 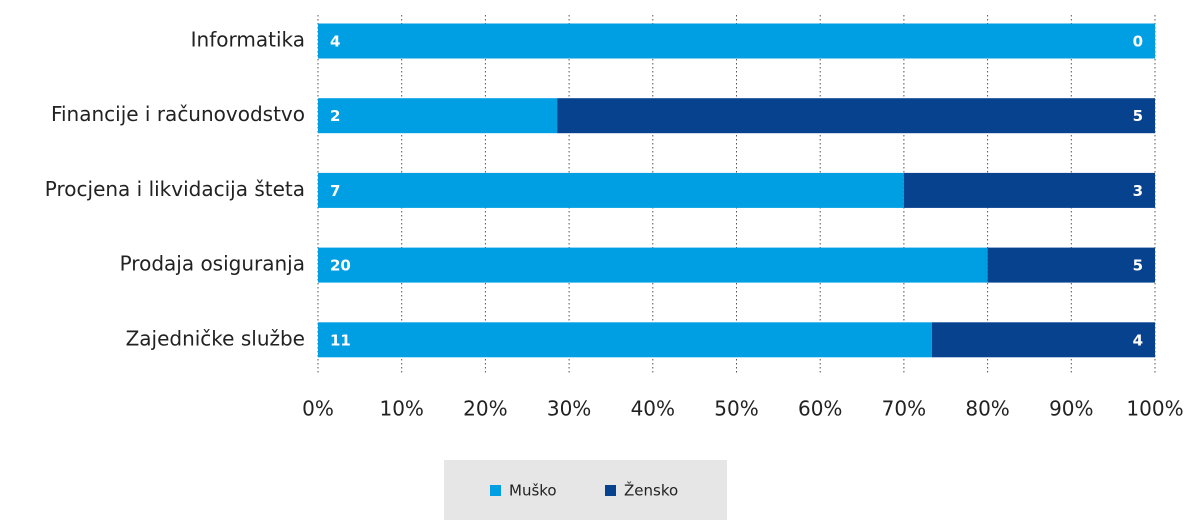 I want to click on value-label: 20, so click(x=340, y=266).